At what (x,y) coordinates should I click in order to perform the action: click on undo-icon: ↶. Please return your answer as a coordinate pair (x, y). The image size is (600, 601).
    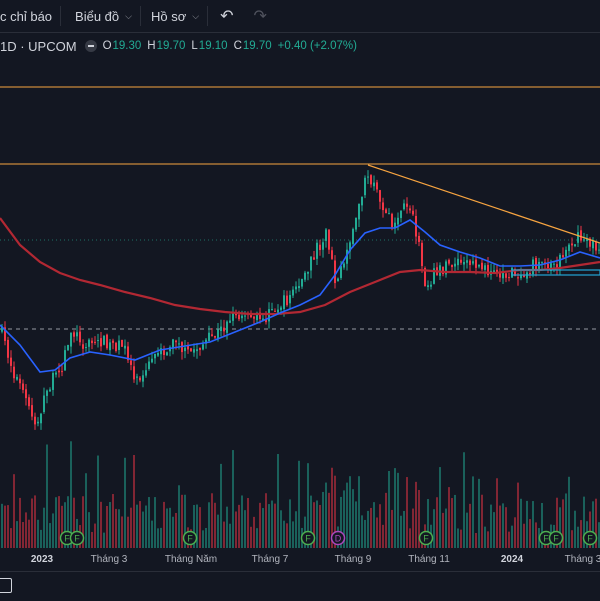
    Looking at the image, I should click on (227, 16).